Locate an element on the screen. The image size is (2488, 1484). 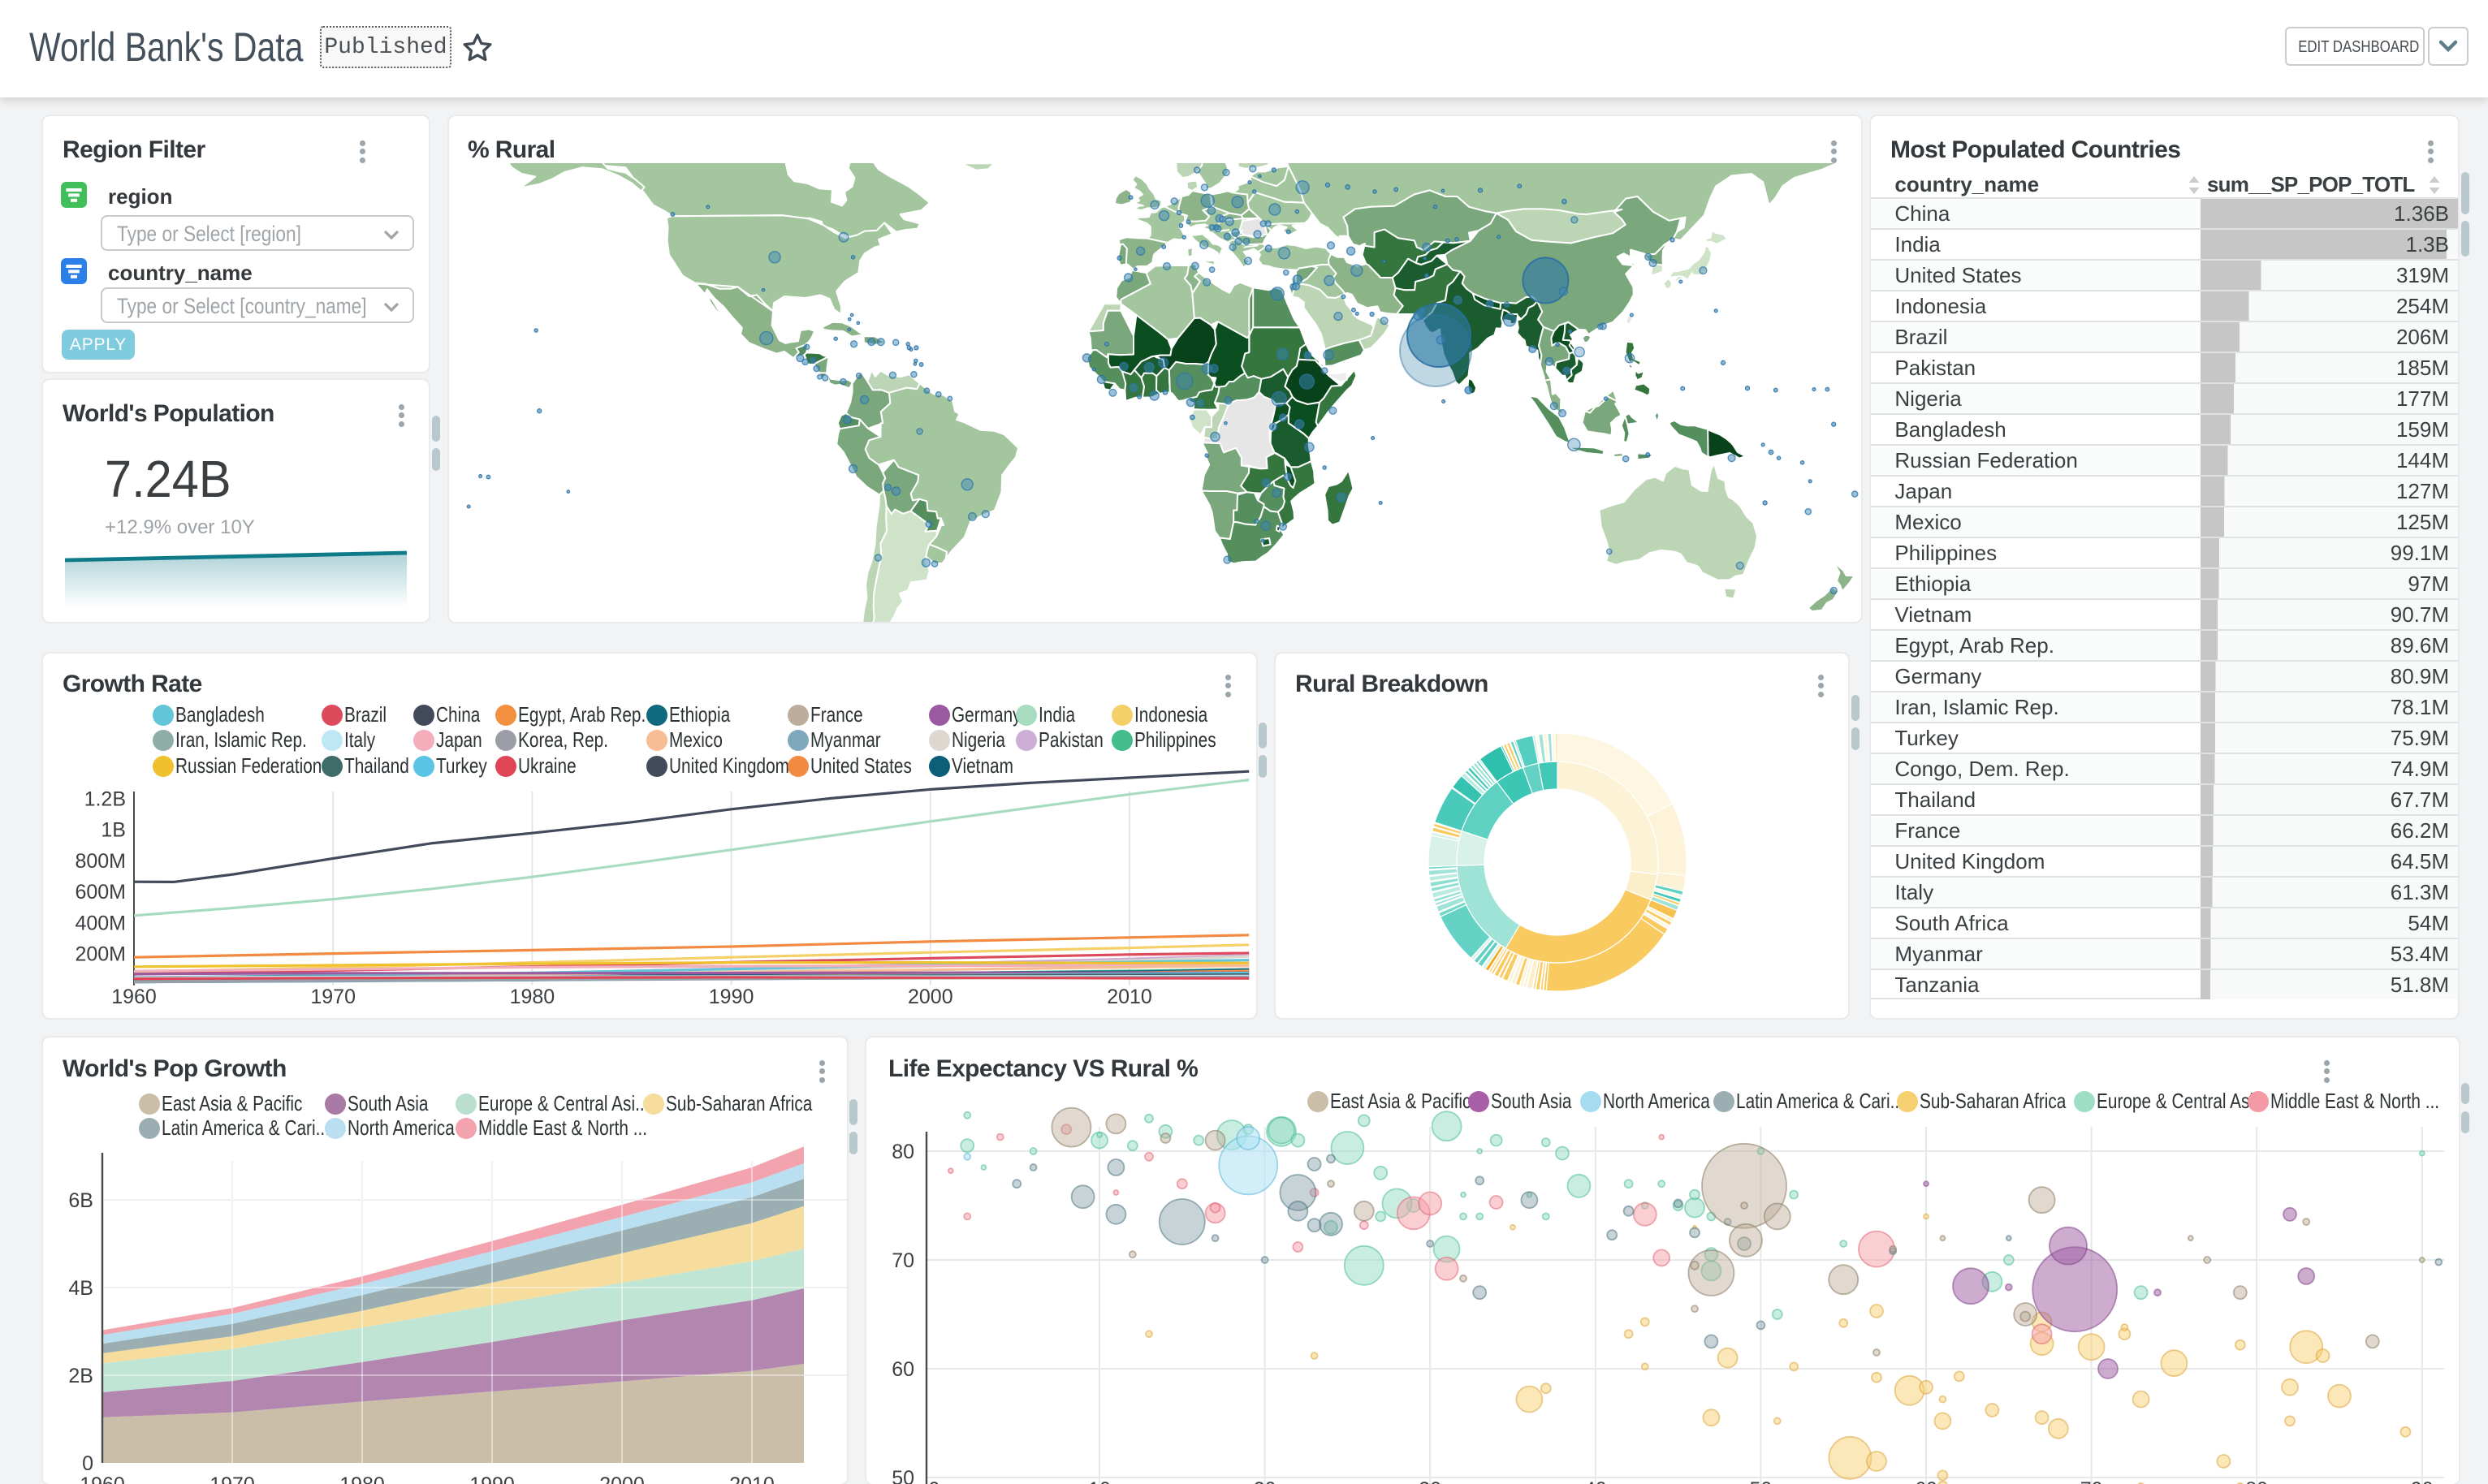
svg-text: 20 is located at coordinates (1265, 1481).